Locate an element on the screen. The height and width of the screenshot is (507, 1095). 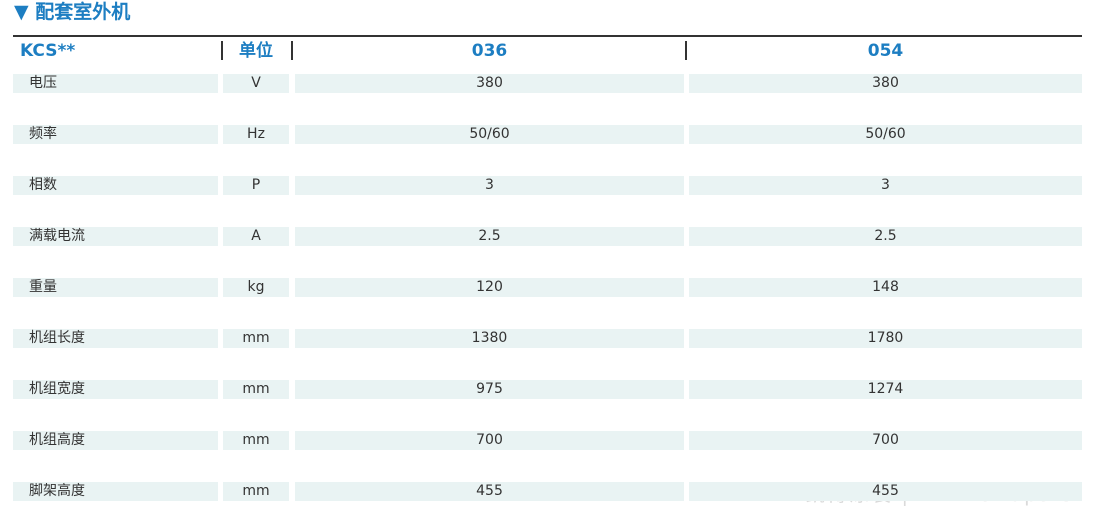
row-label: 重量 is located at coordinates (115, 287).